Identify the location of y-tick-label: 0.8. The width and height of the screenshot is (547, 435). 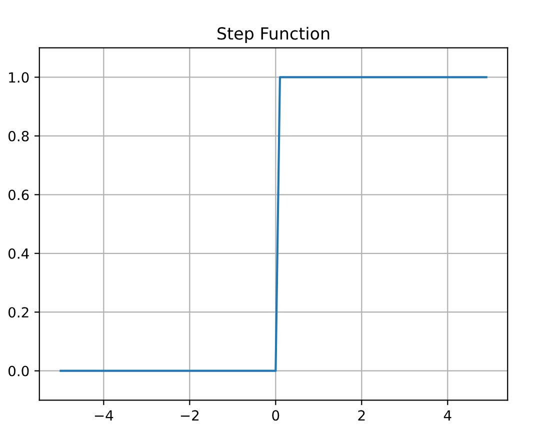
(18, 136).